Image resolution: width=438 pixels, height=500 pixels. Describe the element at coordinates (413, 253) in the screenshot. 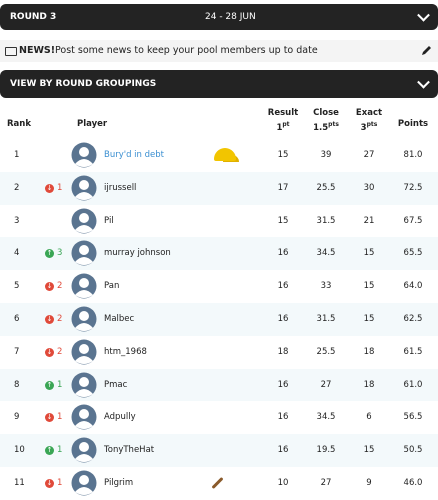

I see `cell-points: 65.5` at that location.